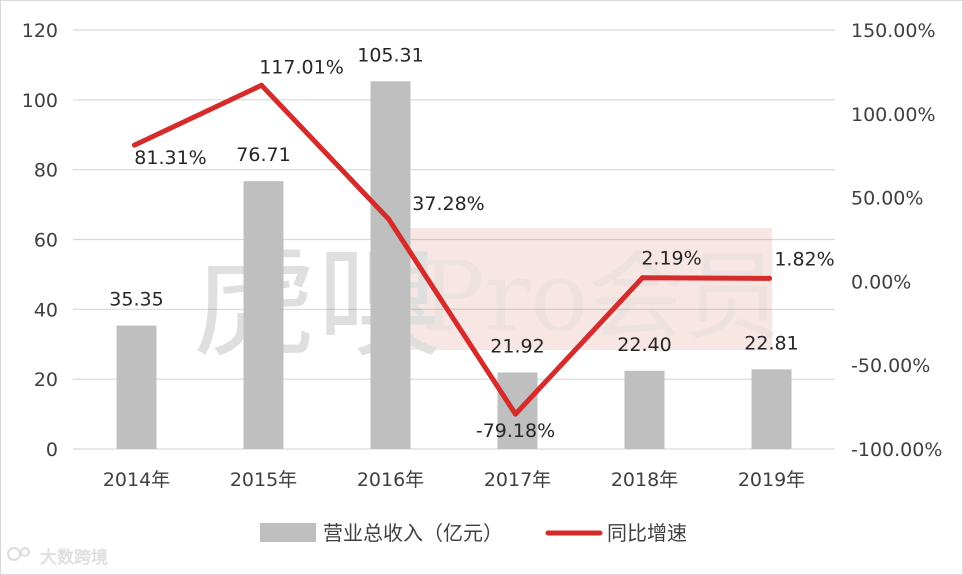 The width and height of the screenshot is (963, 575). What do you see at coordinates (887, 199) in the screenshot?
I see `y-right-tick-label: 50.00%` at bounding box center [887, 199].